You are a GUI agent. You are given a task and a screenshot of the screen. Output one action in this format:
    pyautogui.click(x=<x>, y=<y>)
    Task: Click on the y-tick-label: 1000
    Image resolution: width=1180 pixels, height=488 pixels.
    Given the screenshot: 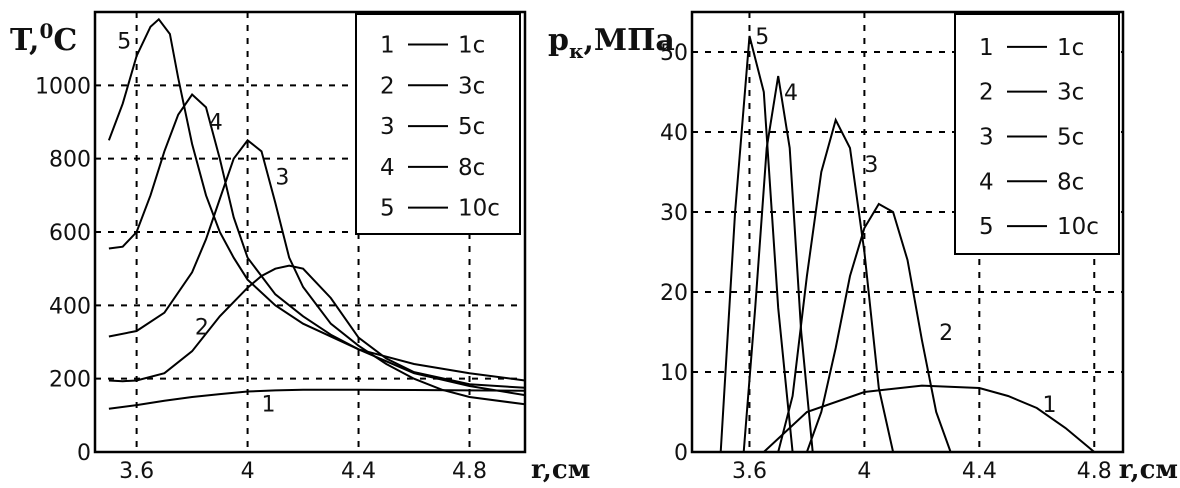 What is the action you would take?
    pyautogui.click(x=63, y=86)
    